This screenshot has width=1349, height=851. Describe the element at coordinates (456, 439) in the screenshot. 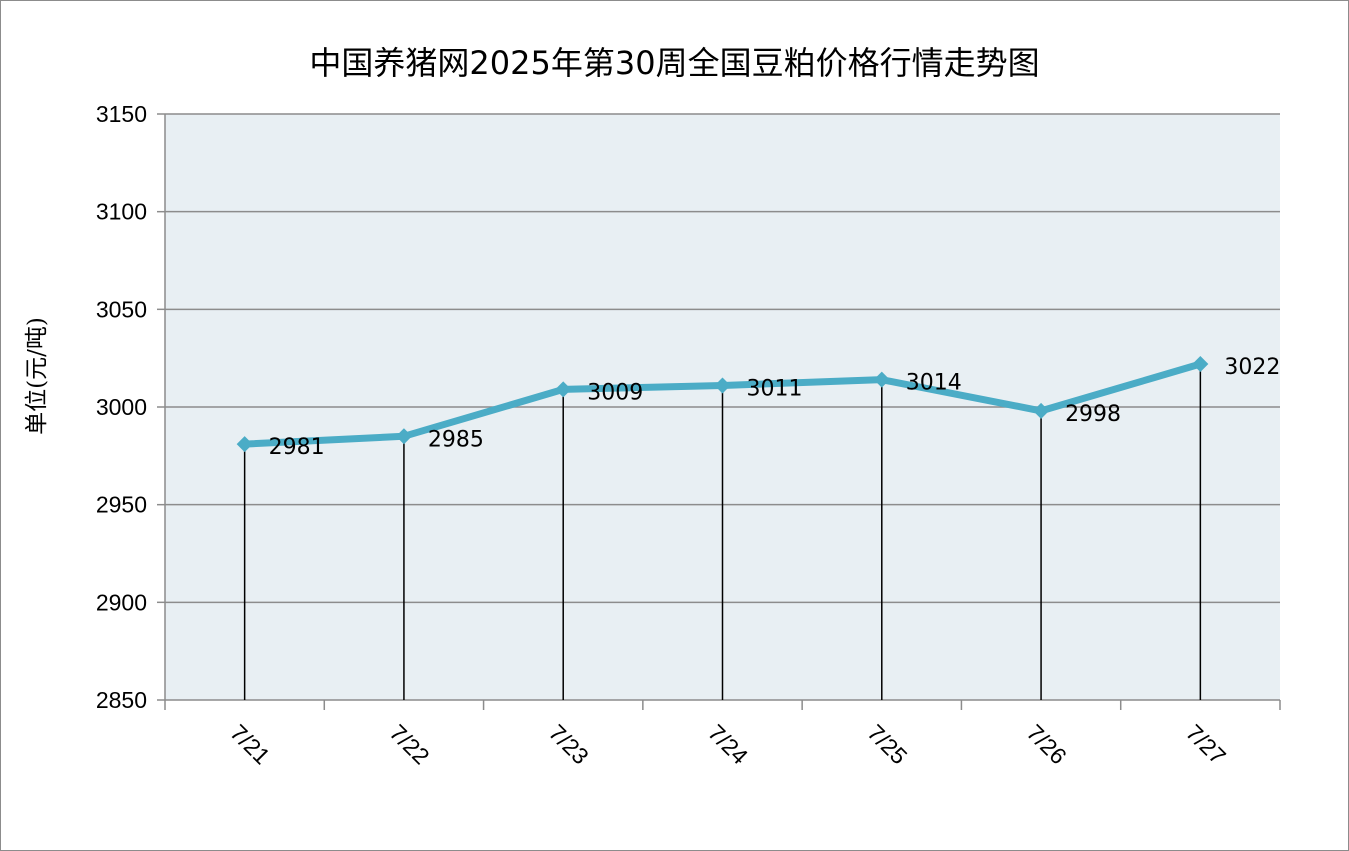

I see `data-label-1: 2985` at that location.